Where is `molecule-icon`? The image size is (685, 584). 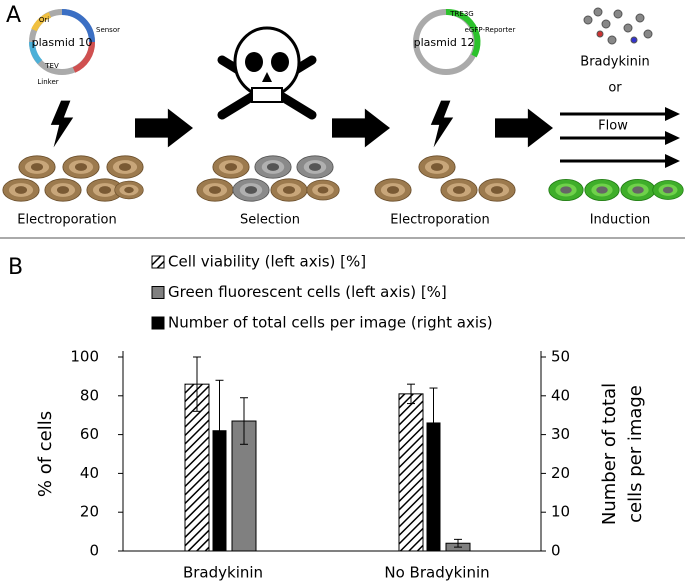
molecule-icon is located at coordinates (618, 26).